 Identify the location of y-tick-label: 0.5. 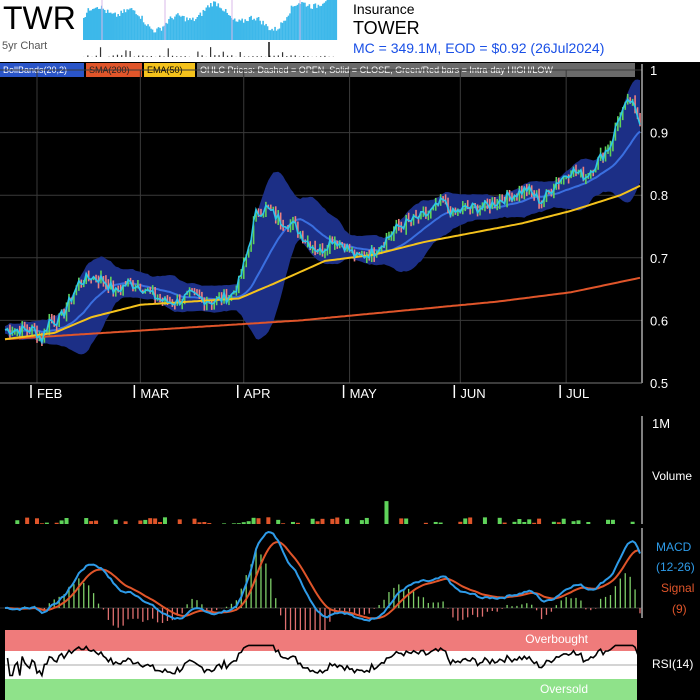
(659, 383).